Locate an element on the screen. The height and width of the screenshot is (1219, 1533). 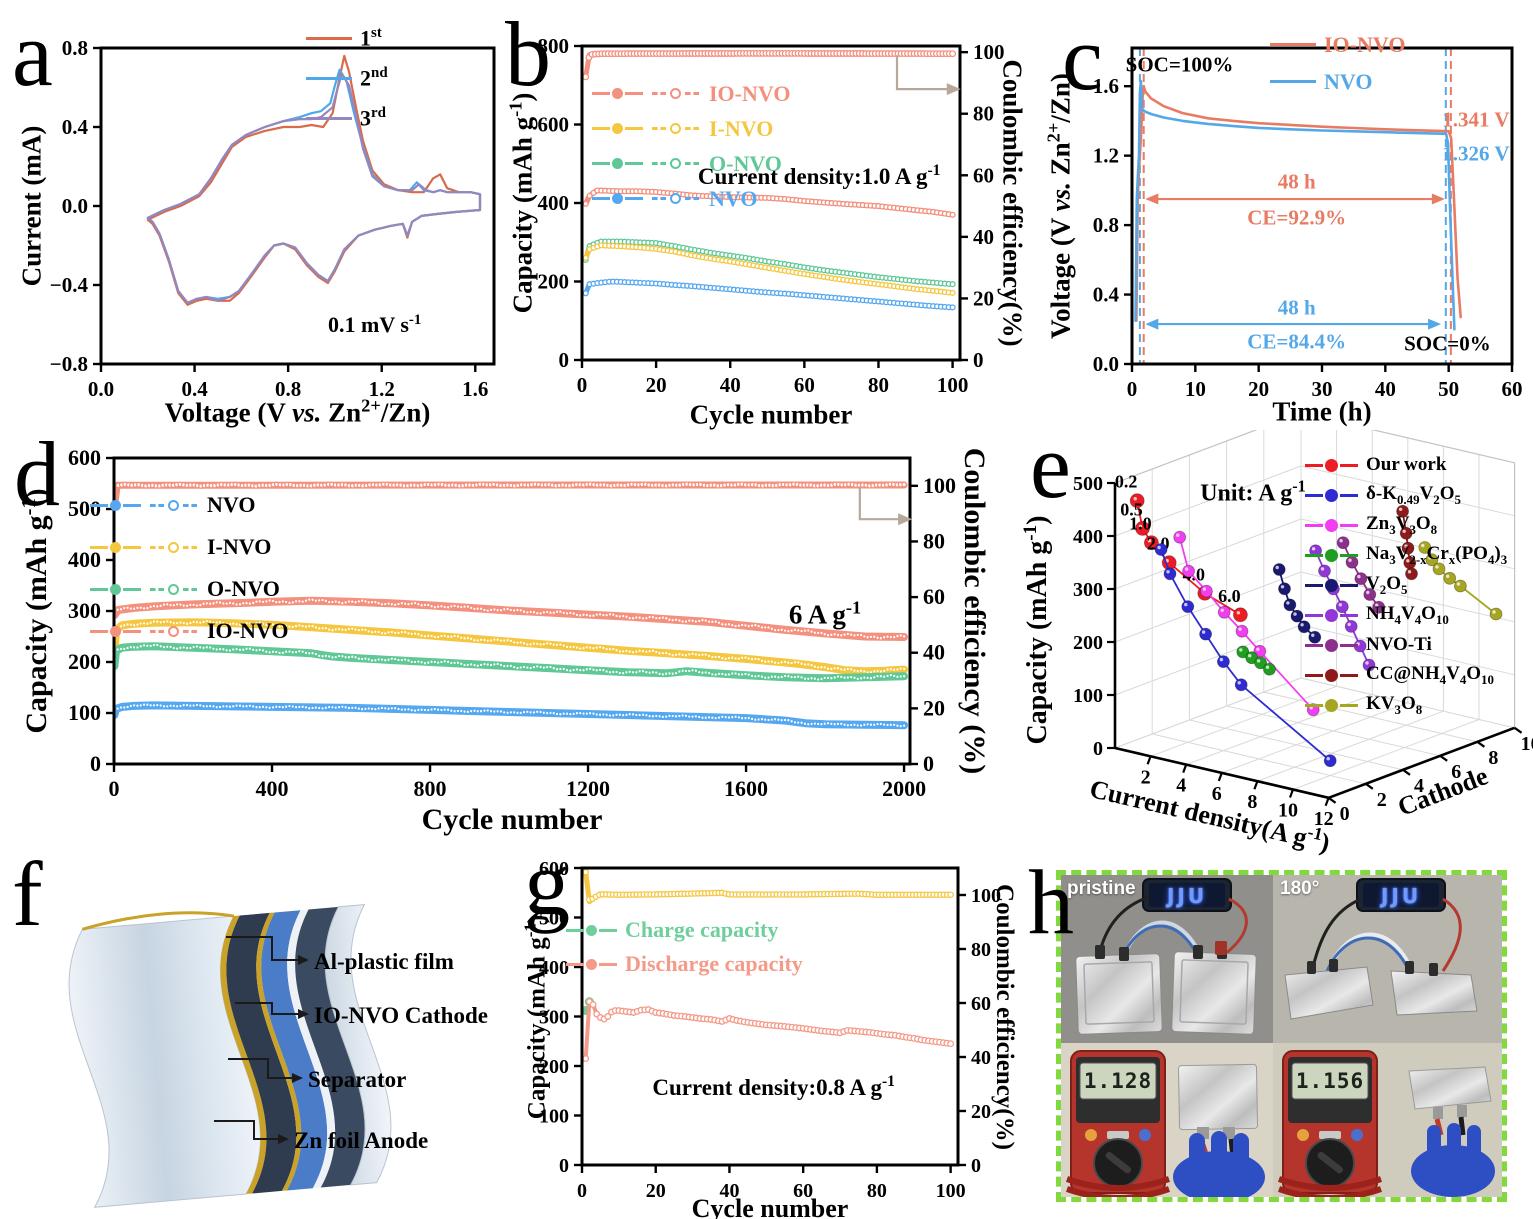
legend-item: 1st is located at coordinates (347, 38).